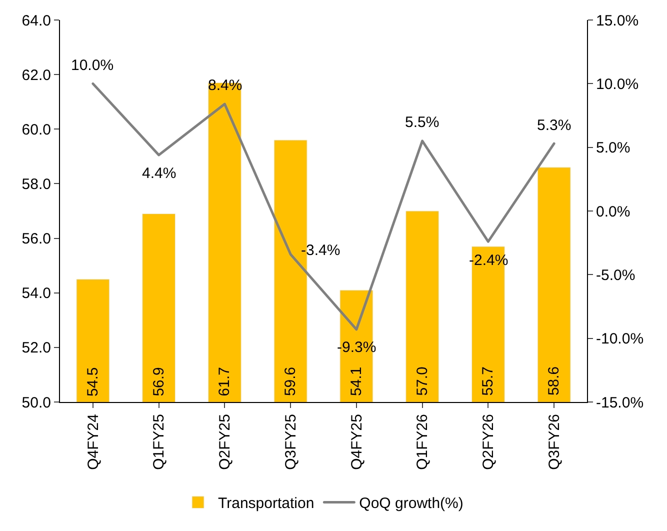 The width and height of the screenshot is (667, 531). Describe the element at coordinates (159, 173) in the screenshot. I see `data-label: 4.4%` at that location.